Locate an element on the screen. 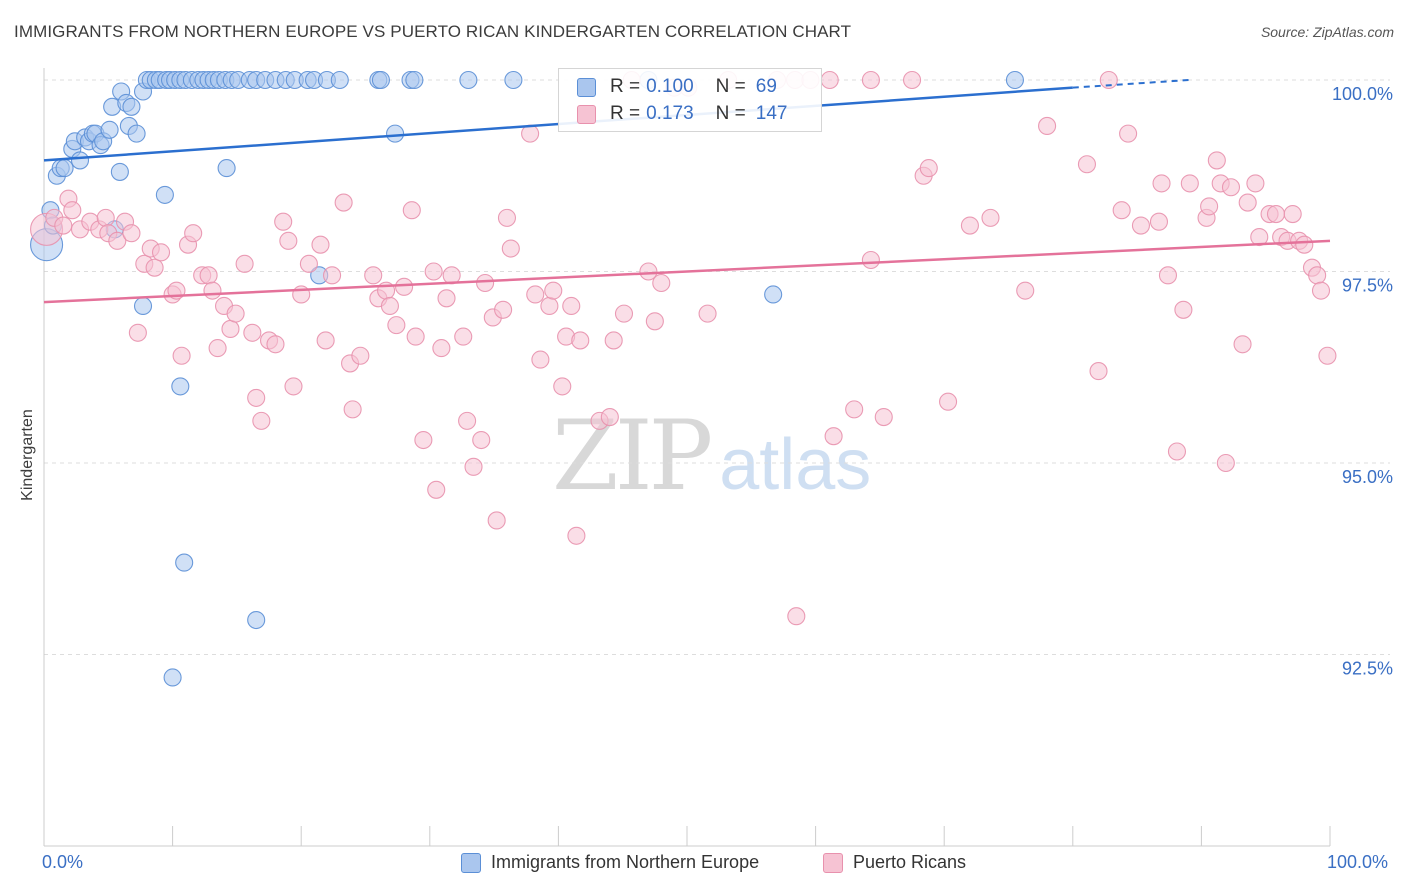 The width and height of the screenshot is (1406, 892). y-tick-labels: 100.0% 97.5% 95.0% 92.5% is located at coordinates (1362, 381).